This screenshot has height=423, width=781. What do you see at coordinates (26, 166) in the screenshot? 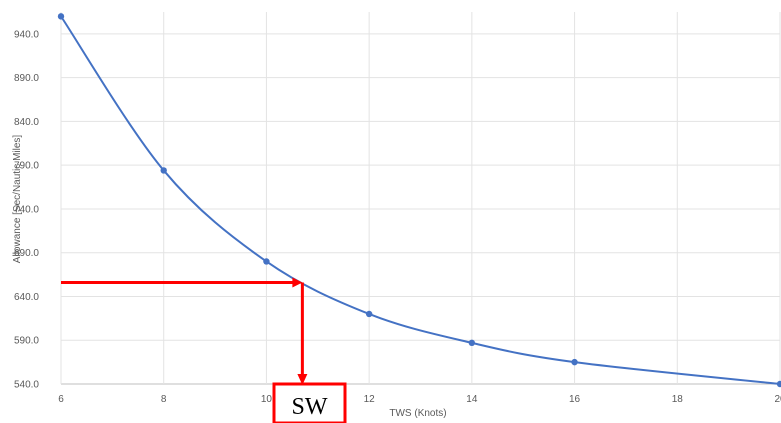
I see `y-tick-label: 790.0` at bounding box center [26, 166].